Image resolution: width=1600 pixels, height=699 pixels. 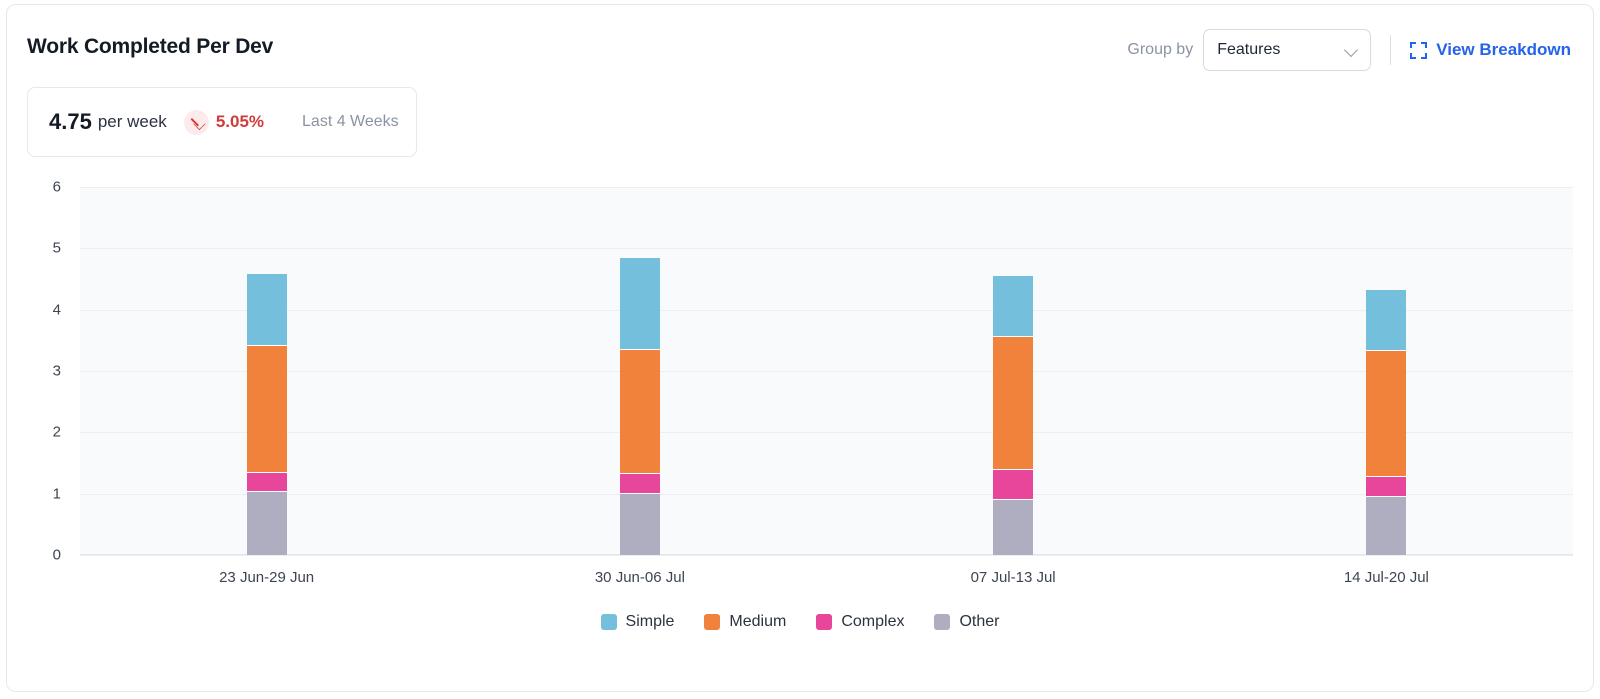 What do you see at coordinates (56, 310) in the screenshot?
I see `y-axis-tick: 4` at bounding box center [56, 310].